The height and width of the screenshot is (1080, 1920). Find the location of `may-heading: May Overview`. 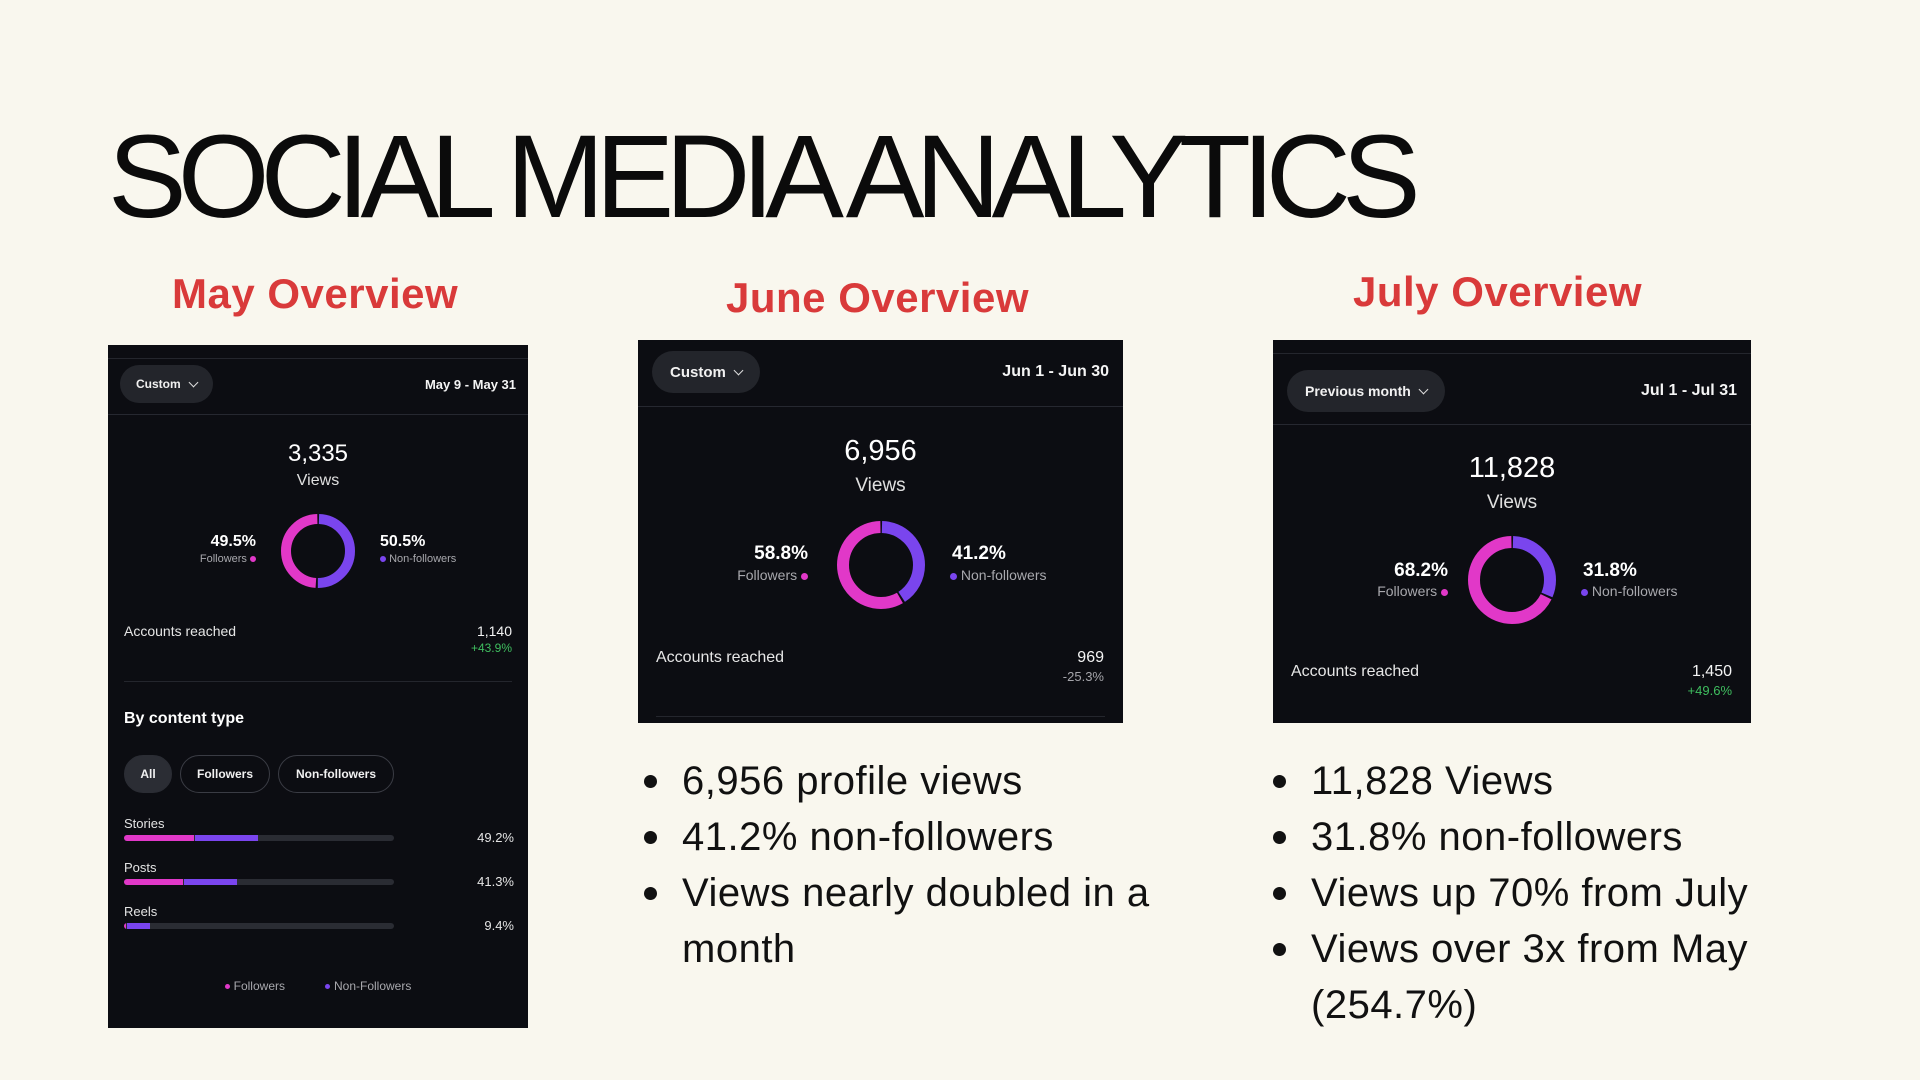

may-heading: May Overview is located at coordinates (315, 293).